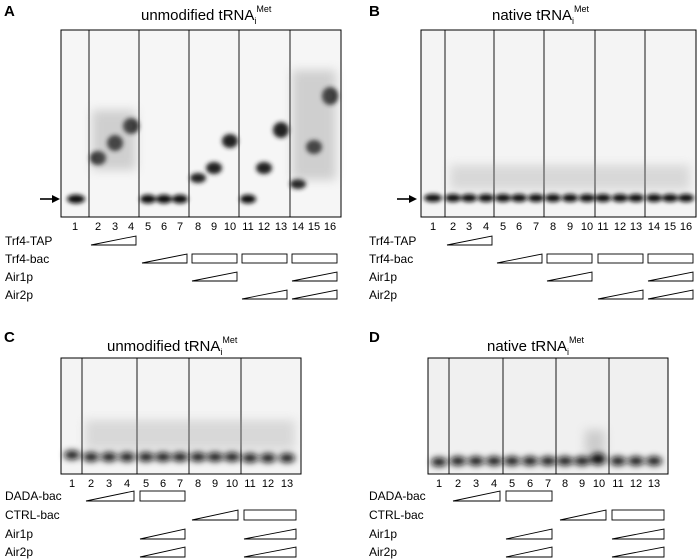  Describe the element at coordinates (32, 515) in the screenshot. I see `row-label: CTRL-bac` at that location.